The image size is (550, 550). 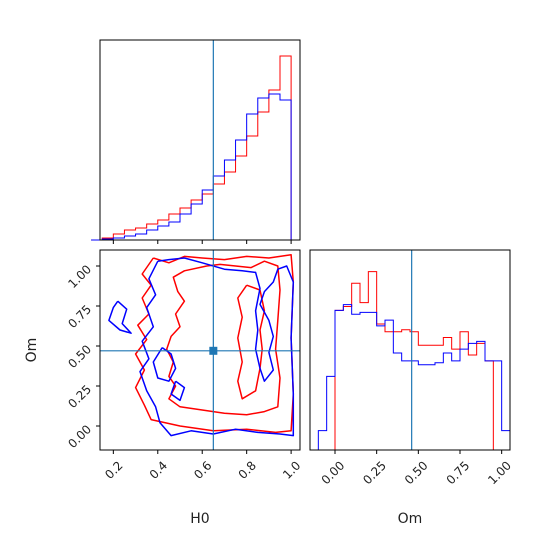 I want to click on om-xlabel: Om, so click(x=410, y=519).